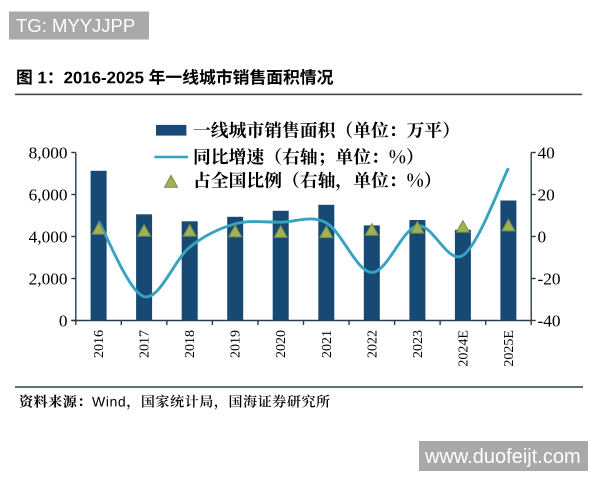  I want to click on svg-text: www.duofeijt.com, so click(502, 457).